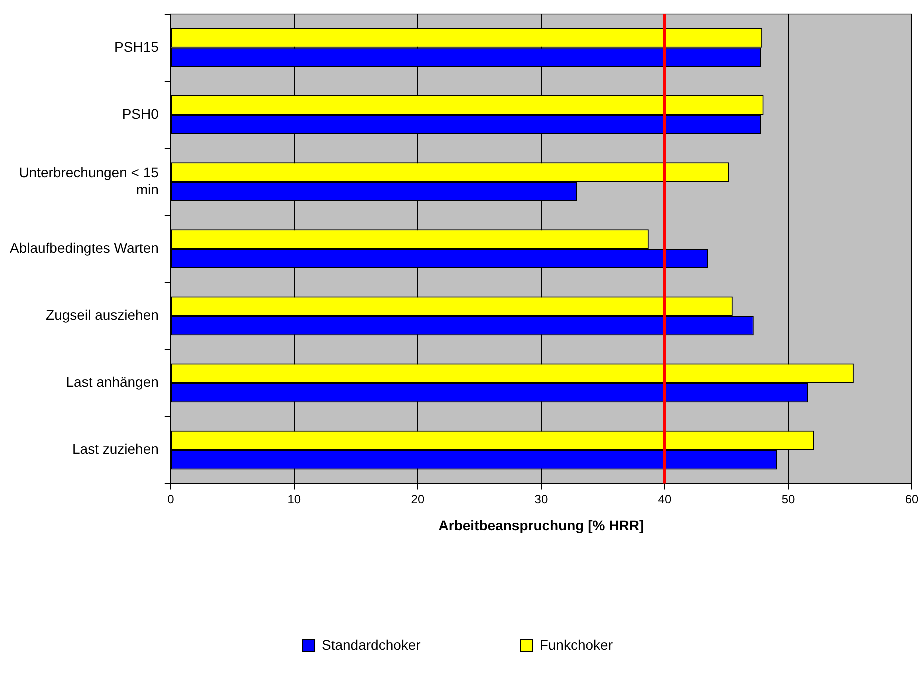 This screenshot has width=922, height=677. What do you see at coordinates (665, 499) in the screenshot?
I see `x-tick-label: 40` at bounding box center [665, 499].